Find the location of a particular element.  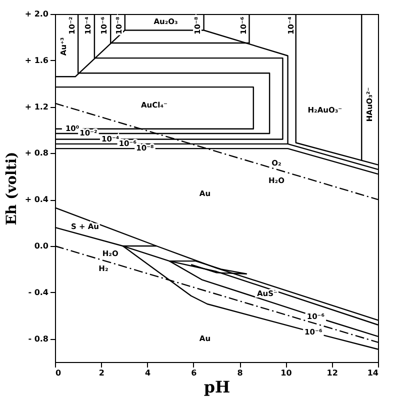

y-tick-label: + 1.2 is located at coordinates (36, 107).